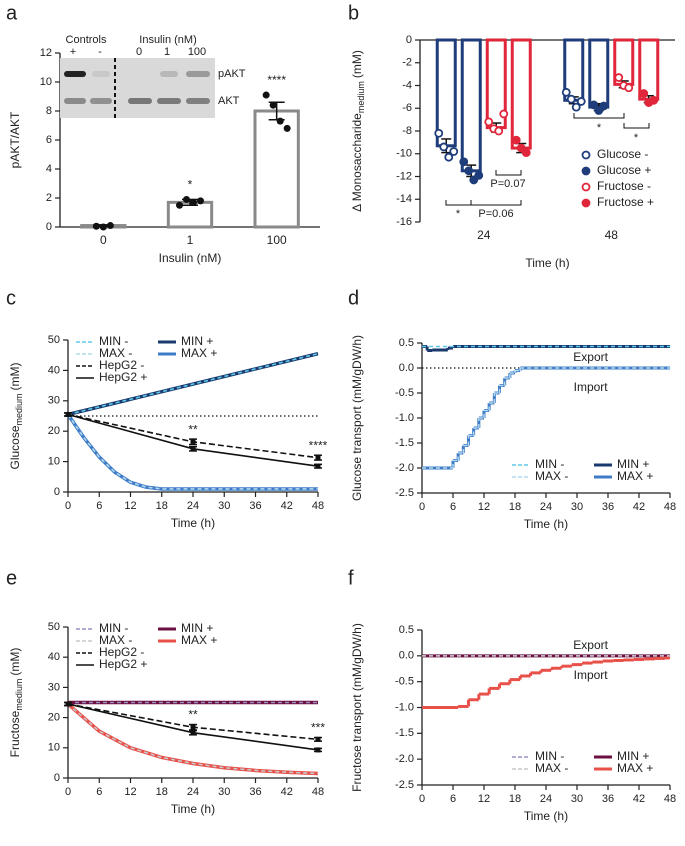 The height and width of the screenshot is (846, 685). Describe the element at coordinates (19, 409) in the screenshot. I see `y-label-sub: medium` at that location.